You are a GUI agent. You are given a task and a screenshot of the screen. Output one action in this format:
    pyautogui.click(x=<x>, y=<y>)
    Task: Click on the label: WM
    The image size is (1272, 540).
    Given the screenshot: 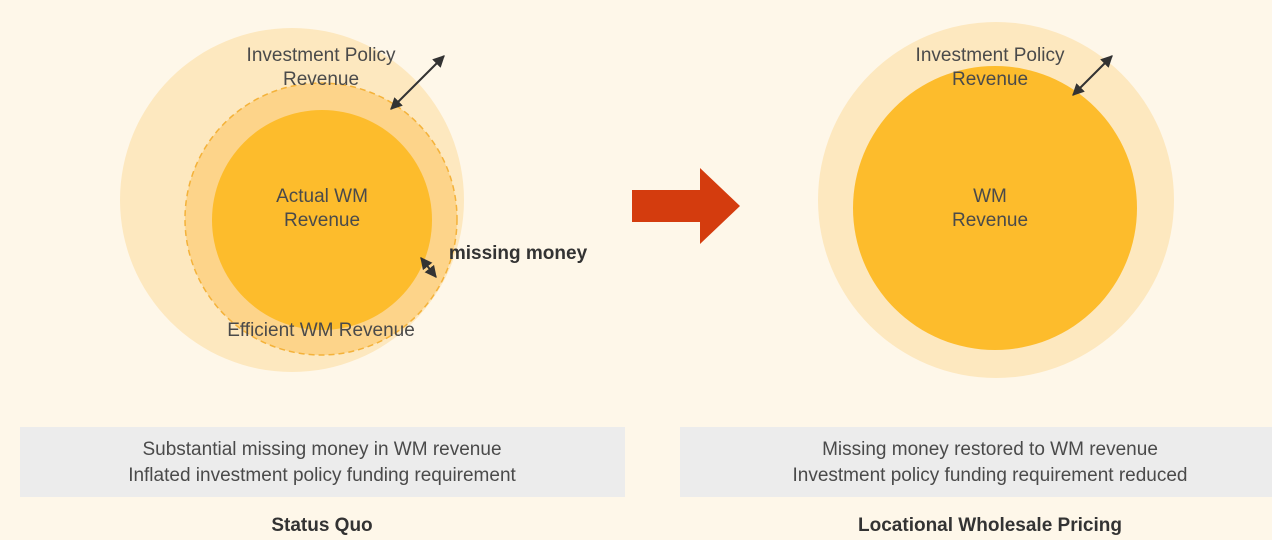 What is the action you would take?
    pyautogui.click(x=990, y=196)
    